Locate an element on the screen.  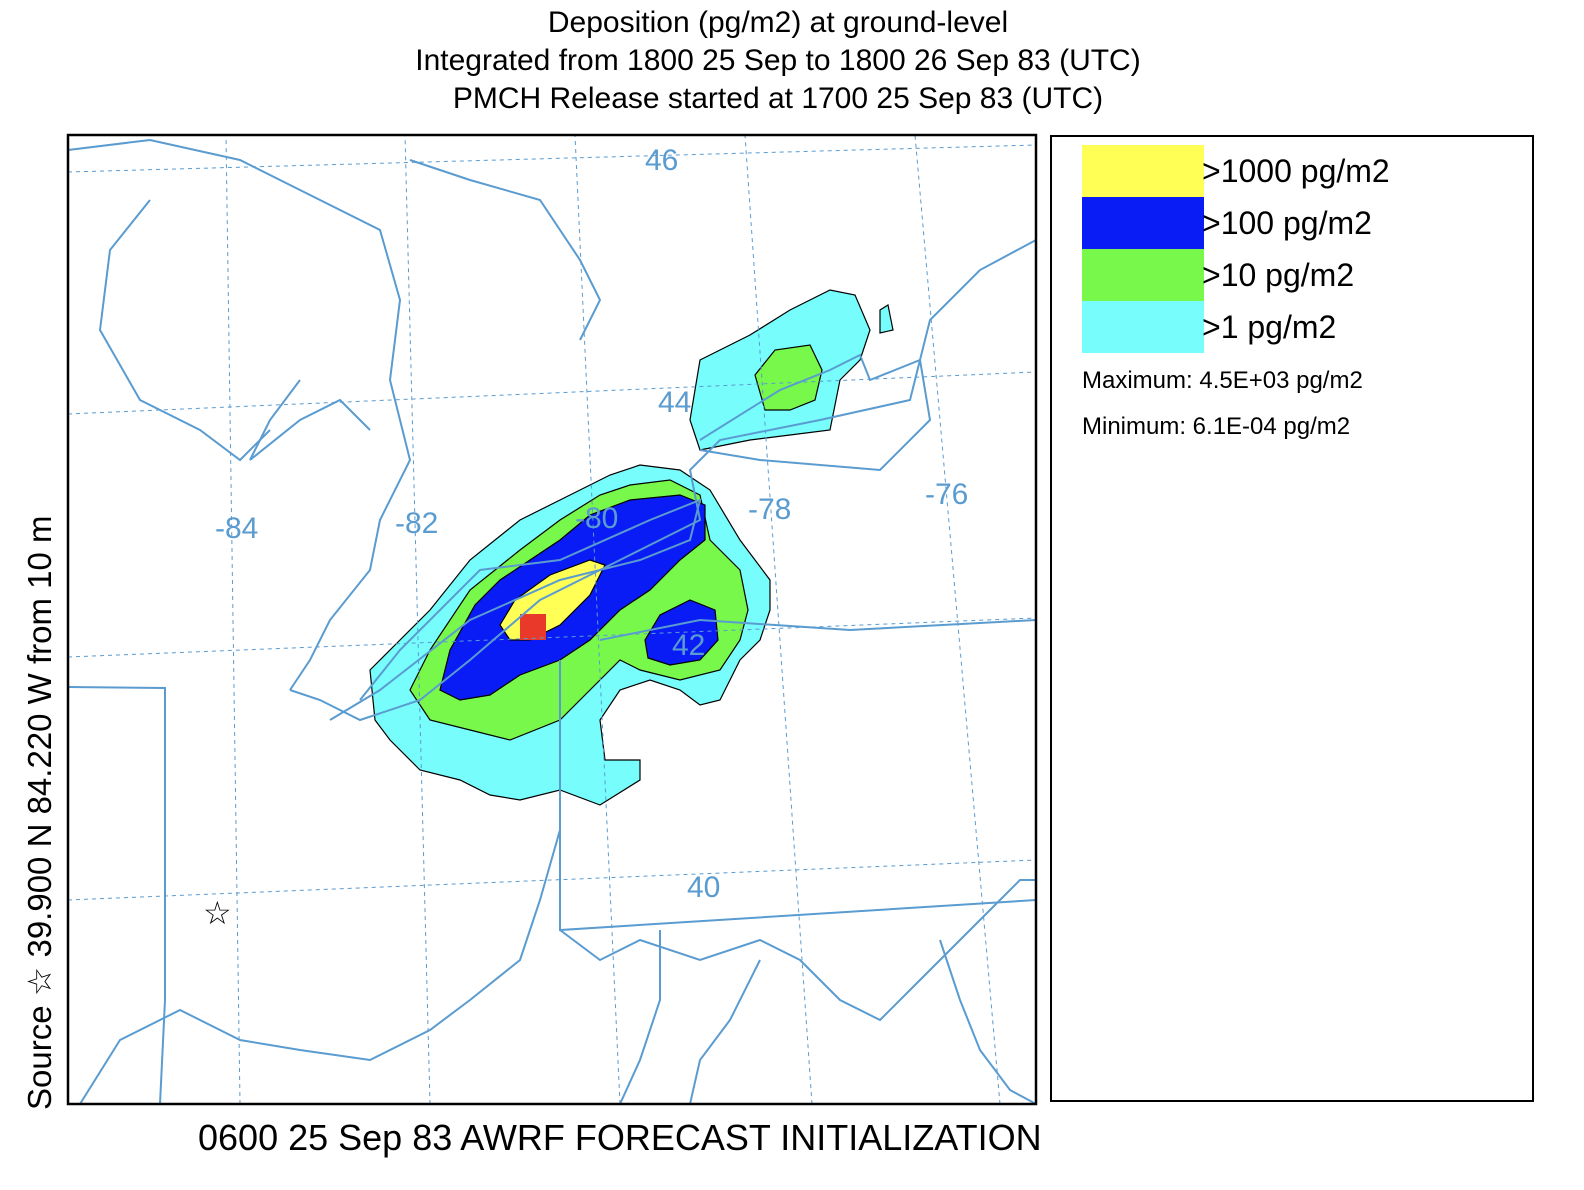
lat-label: 40 is located at coordinates (703, 887).